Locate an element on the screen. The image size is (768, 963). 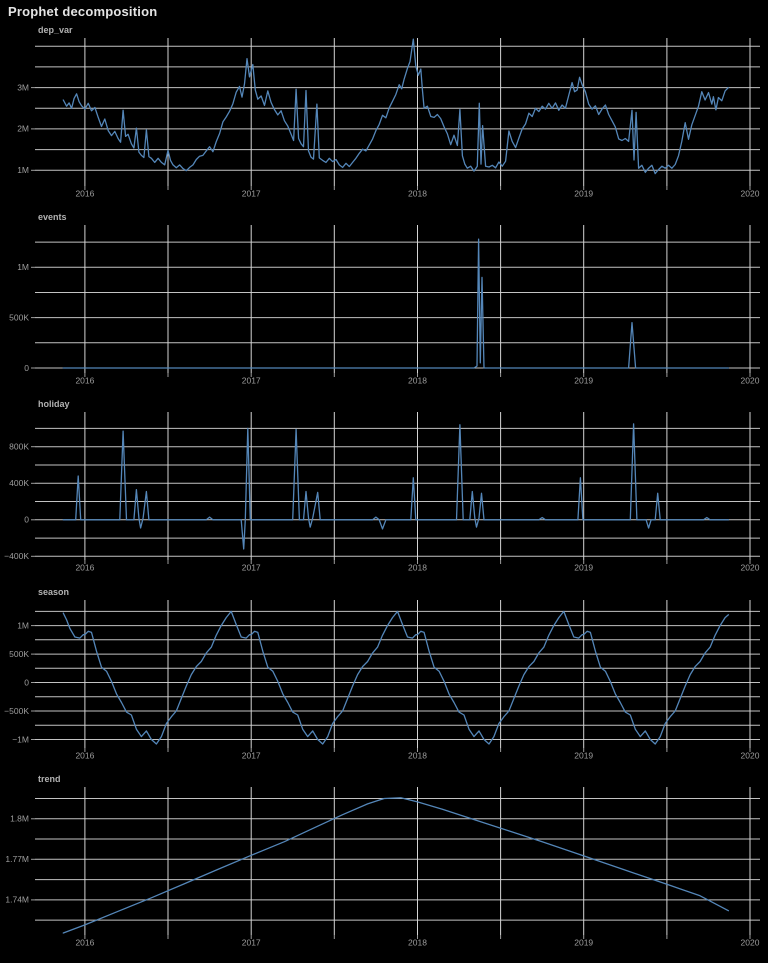
y-tick-label: 3M is located at coordinates (23, 87).